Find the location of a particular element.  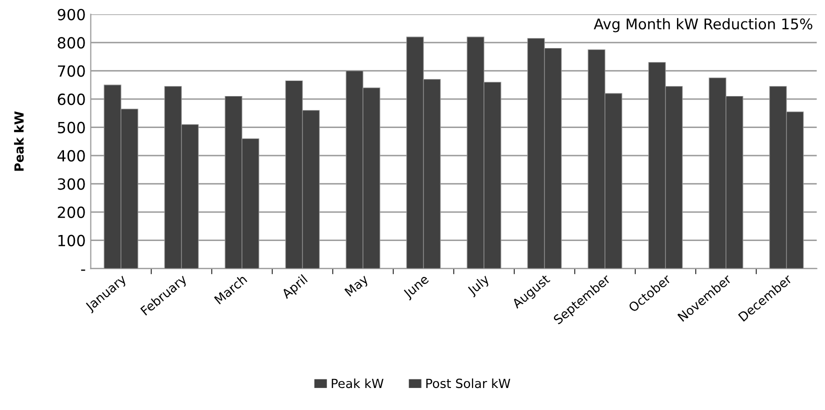

annotation: Avg Month kW Reduction 15% is located at coordinates (703, 25).